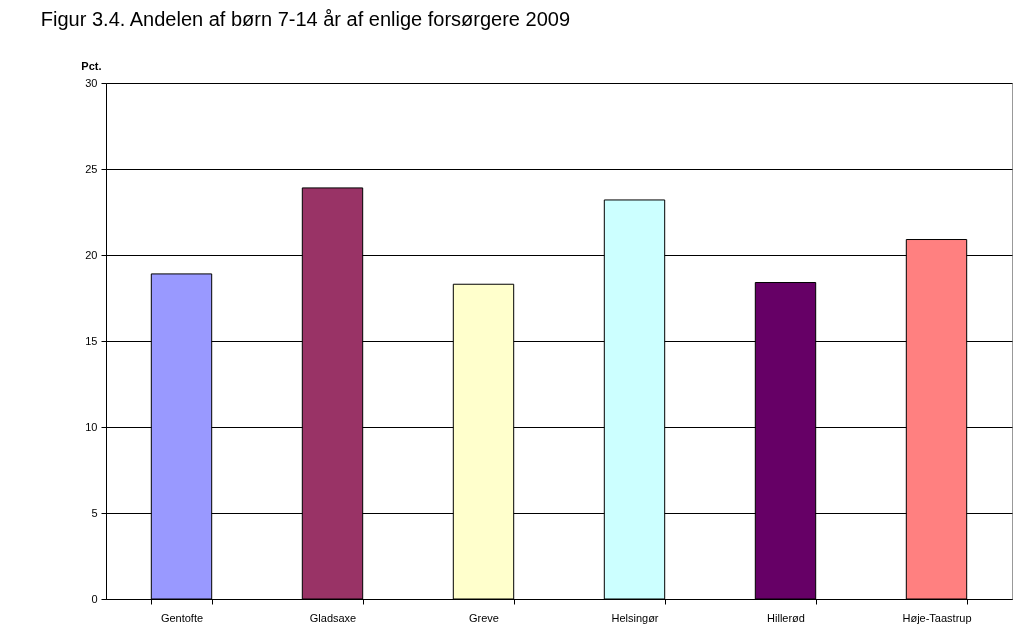 The height and width of the screenshot is (625, 1013). I want to click on x-tick-label: Greve, so click(484, 617).